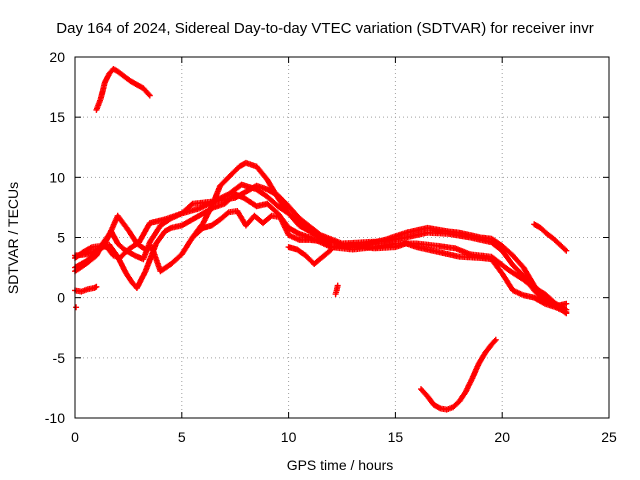 This screenshot has width=640, height=480. Describe the element at coordinates (609, 437) in the screenshot. I see `x-tick-label: 25` at that location.